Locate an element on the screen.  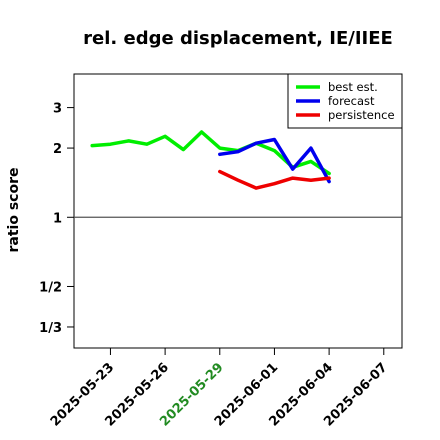
legend-label: forecast is located at coordinates (351, 101).